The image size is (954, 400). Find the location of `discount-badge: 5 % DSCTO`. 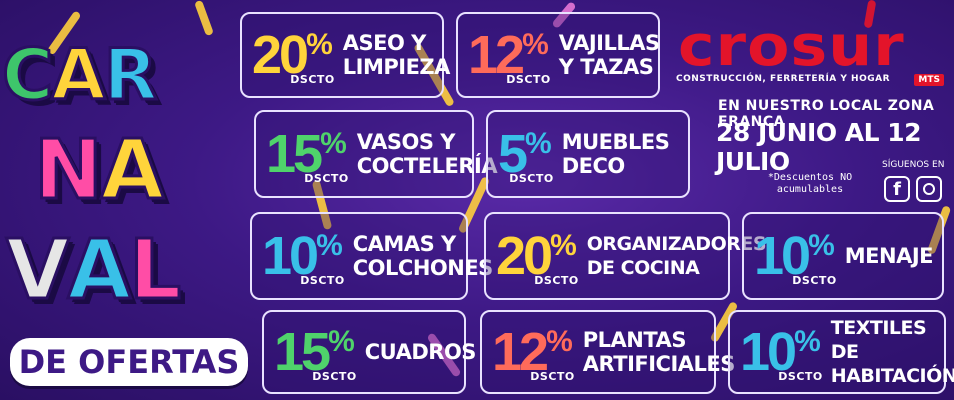

discount-badge: 5 % DSCTO is located at coordinates (525, 154).